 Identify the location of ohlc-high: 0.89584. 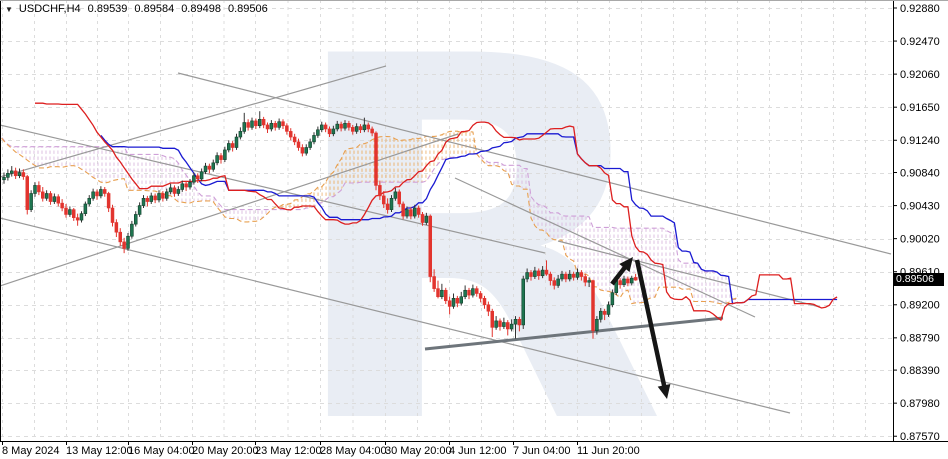
(154, 9).